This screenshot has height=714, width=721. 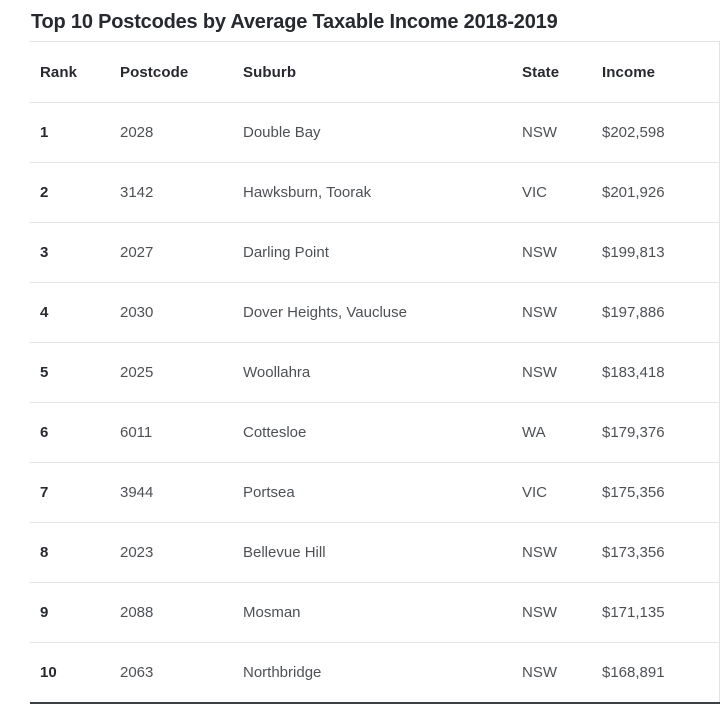 What do you see at coordinates (137, 192) in the screenshot?
I see `postcode-cell: 3142` at bounding box center [137, 192].